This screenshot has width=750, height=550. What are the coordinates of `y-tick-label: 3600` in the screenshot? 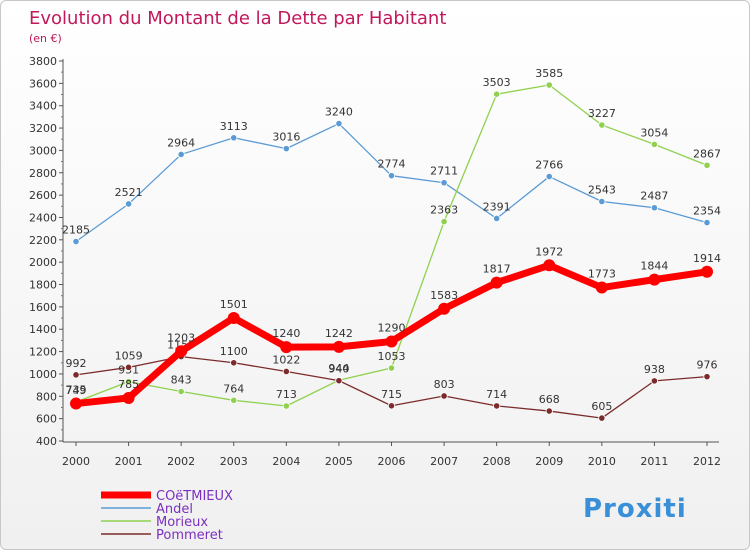 It's located at (43, 83).